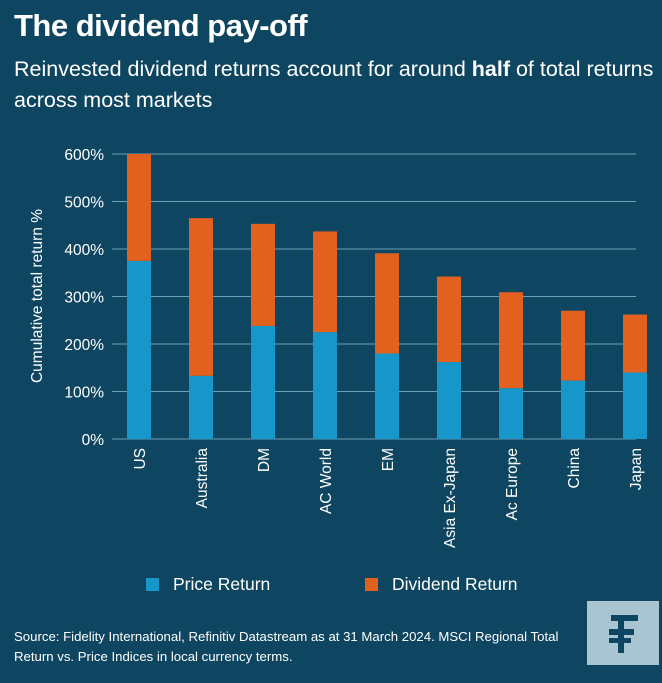 The height and width of the screenshot is (683, 662). What do you see at coordinates (387, 396) in the screenshot?
I see `bar-price-return-em` at bounding box center [387, 396].